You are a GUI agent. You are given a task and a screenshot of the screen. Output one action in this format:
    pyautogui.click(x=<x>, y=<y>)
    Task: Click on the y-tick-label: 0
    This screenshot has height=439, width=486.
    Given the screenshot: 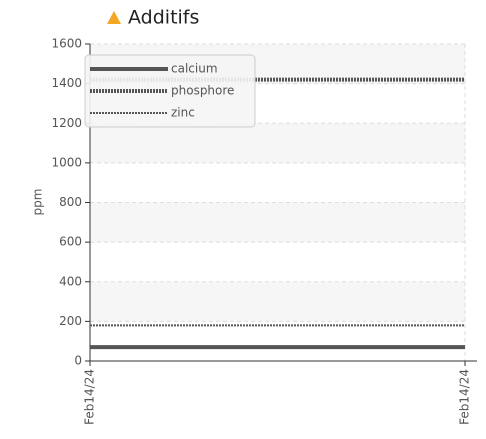 What is the action you would take?
    pyautogui.click(x=78, y=361)
    